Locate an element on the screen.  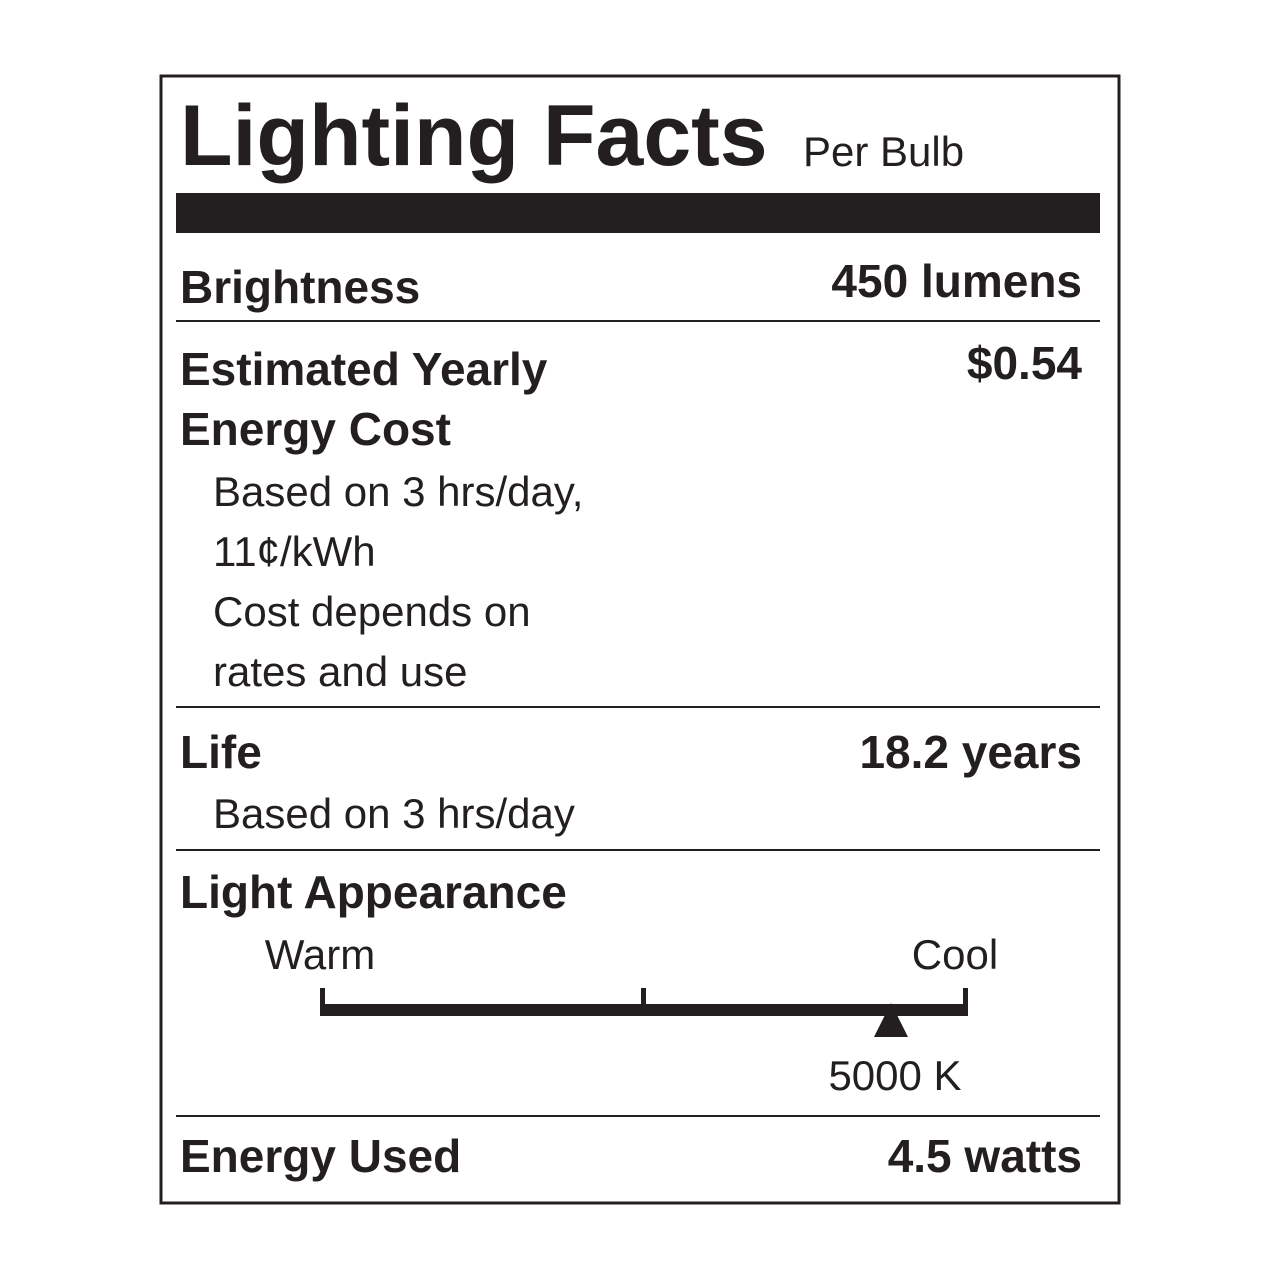
title: Lighting Facts is located at coordinates (474, 136).